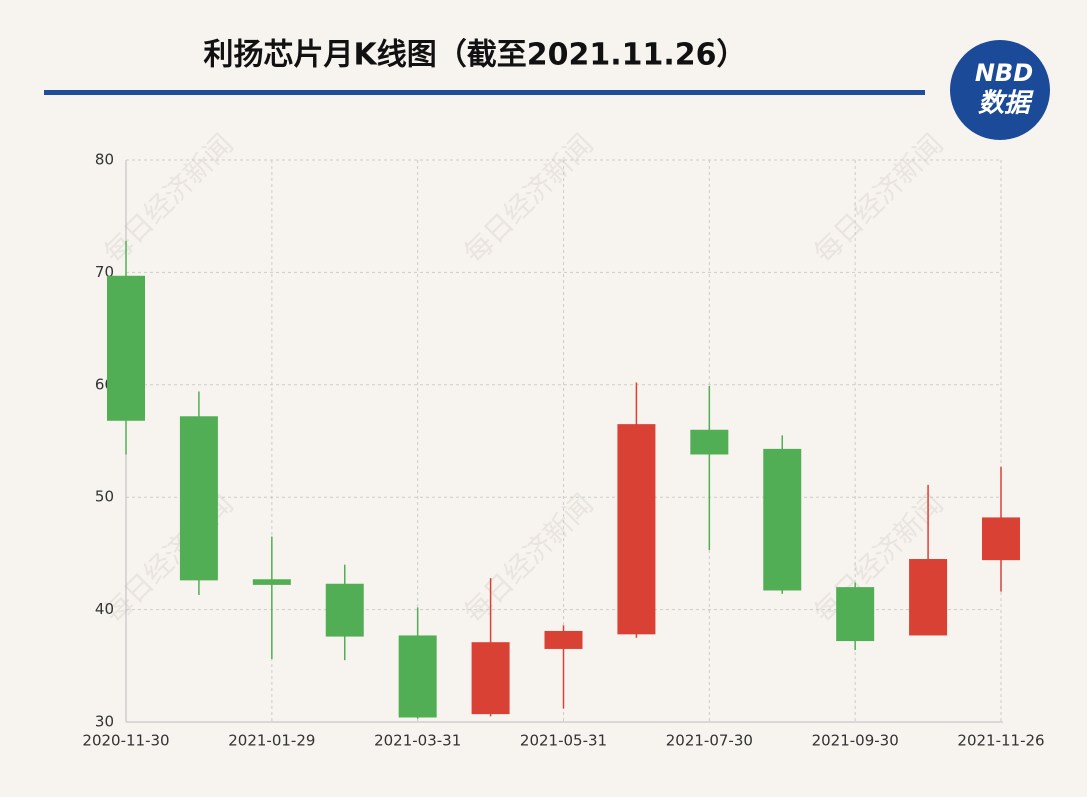 This screenshot has width=1087, height=797. What do you see at coordinates (1004, 73) in the screenshot?
I see `logo-top: NBD` at bounding box center [1004, 73].